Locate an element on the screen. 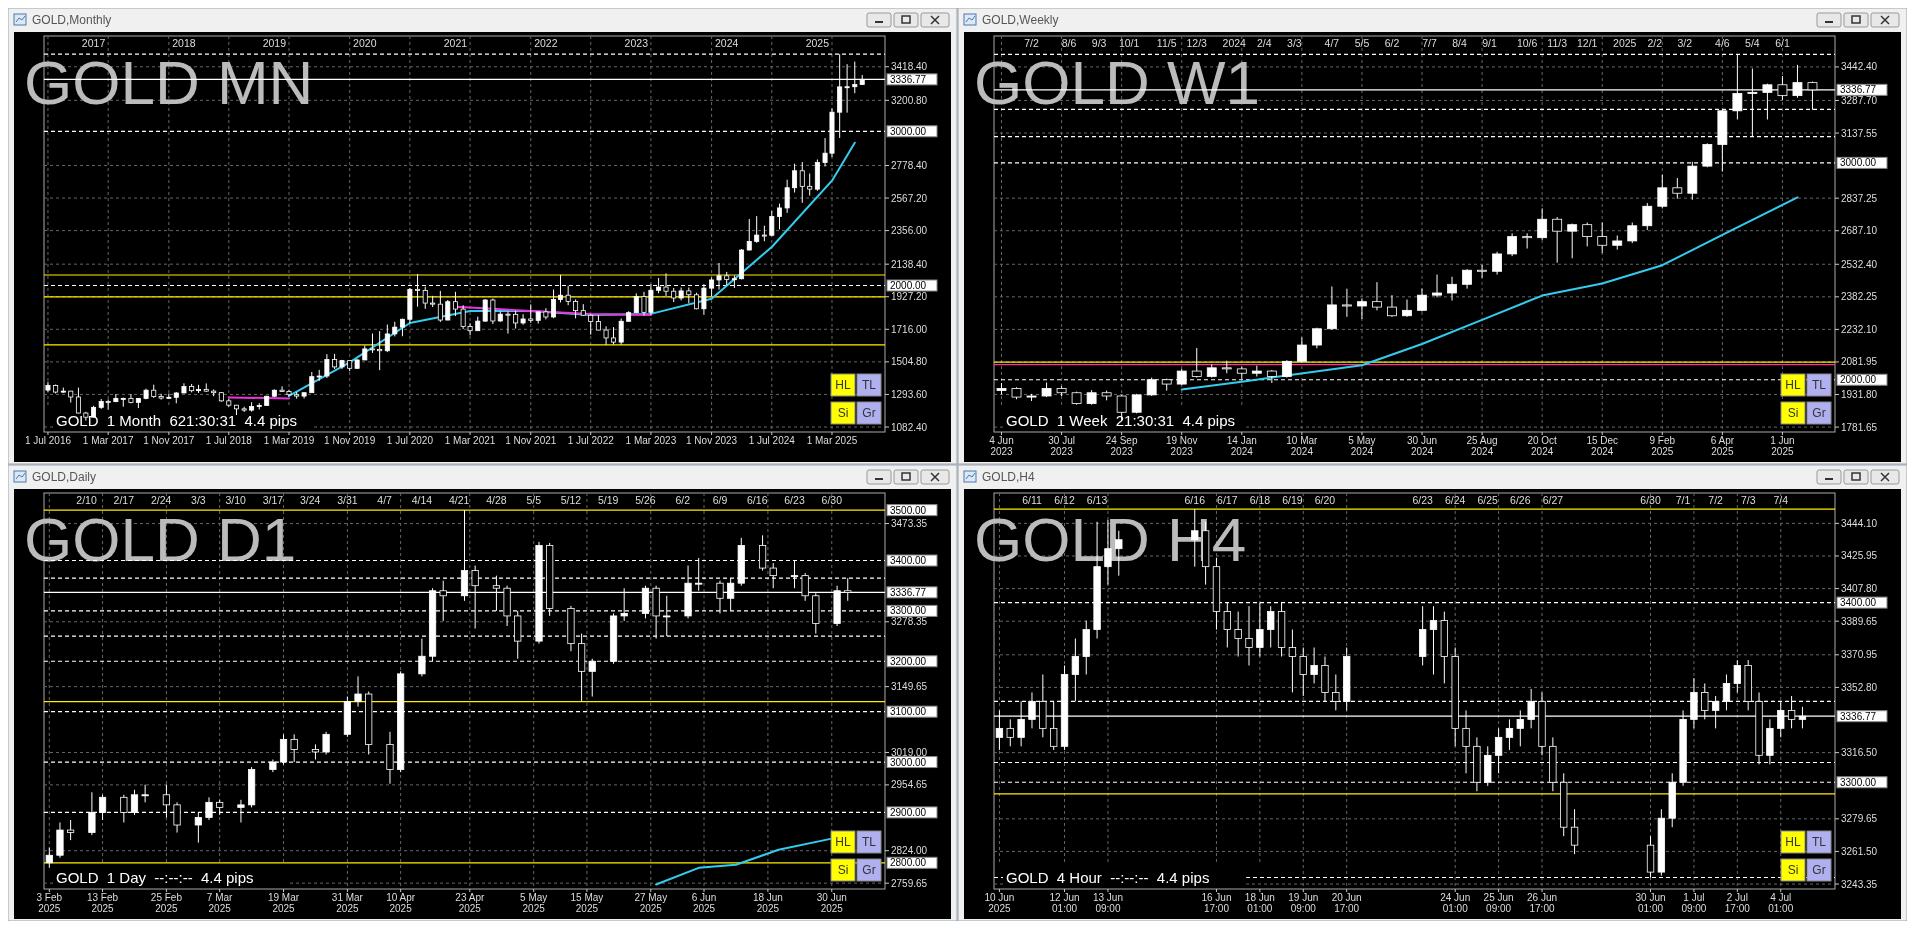 The width and height of the screenshot is (1915, 929). x-tick-label: 10 Jun 2025 is located at coordinates (999, 903).